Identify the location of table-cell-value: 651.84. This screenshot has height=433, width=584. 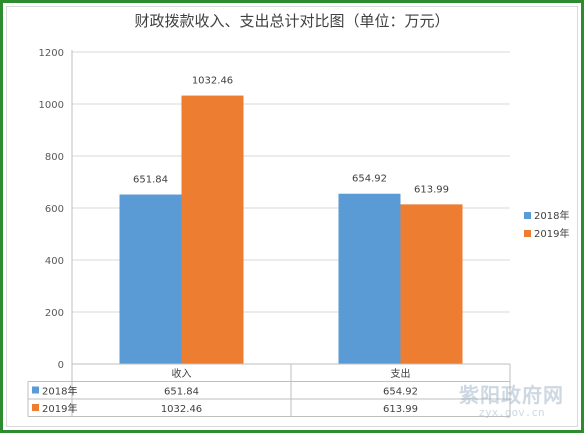
(181, 392).